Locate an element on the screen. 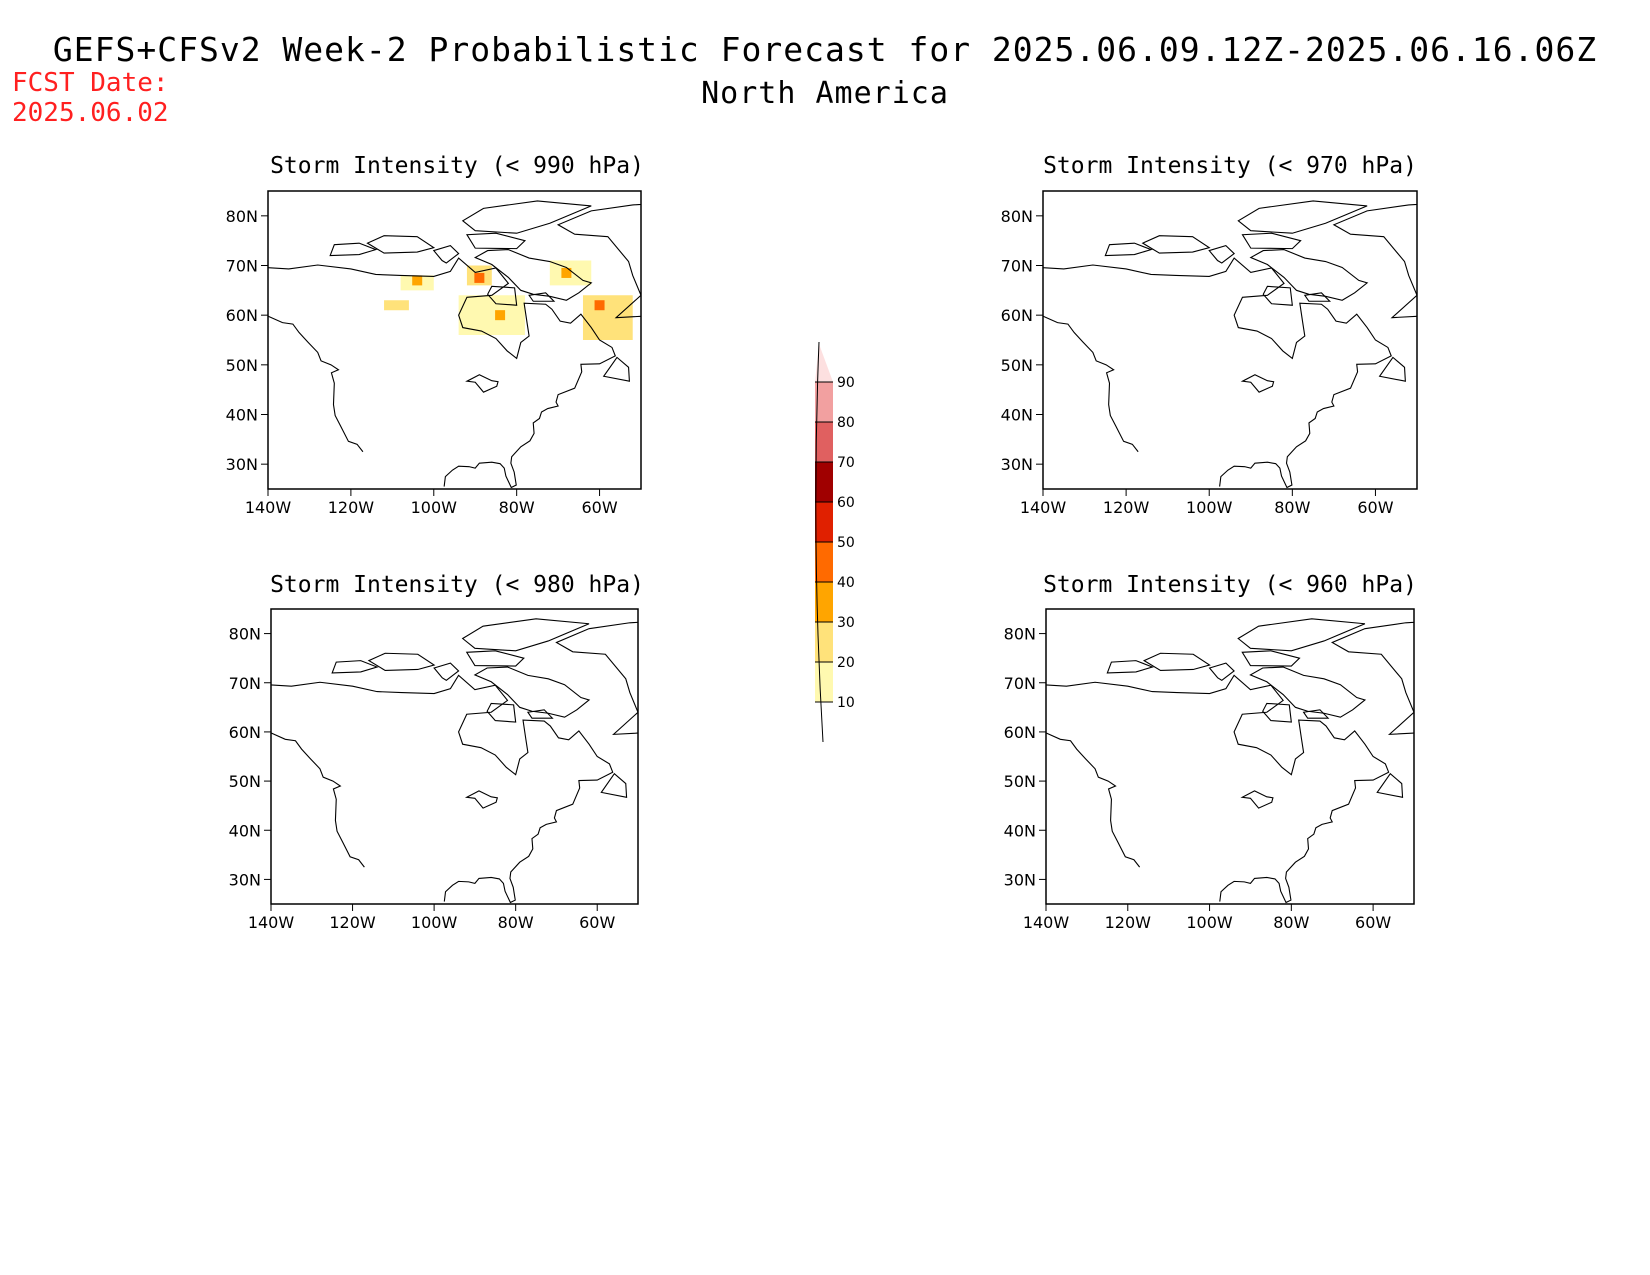 Image resolution: width=1650 pixels, height=1275 pixels. region-subtitle: North America is located at coordinates (825, 93).